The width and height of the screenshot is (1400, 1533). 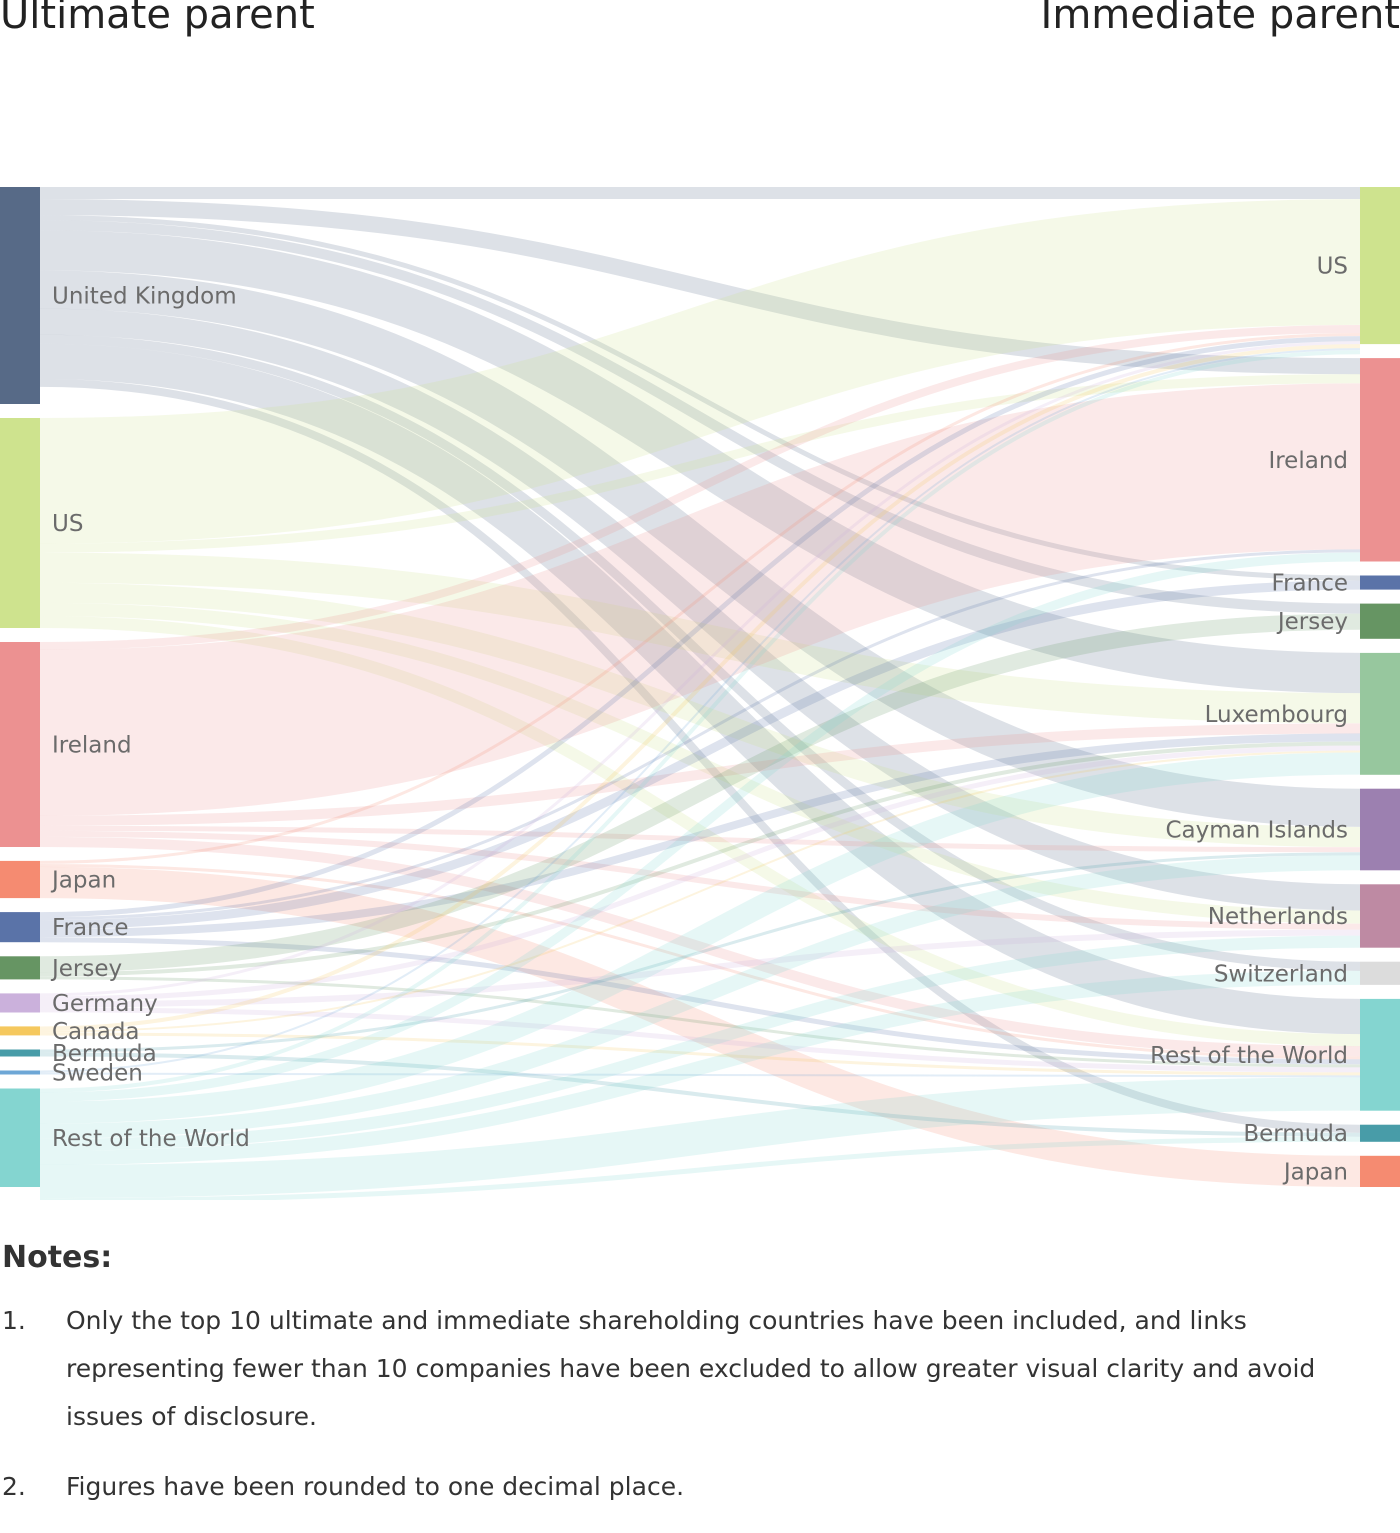 I want to click on link-jp-to-row, so click(x=700, y=962).